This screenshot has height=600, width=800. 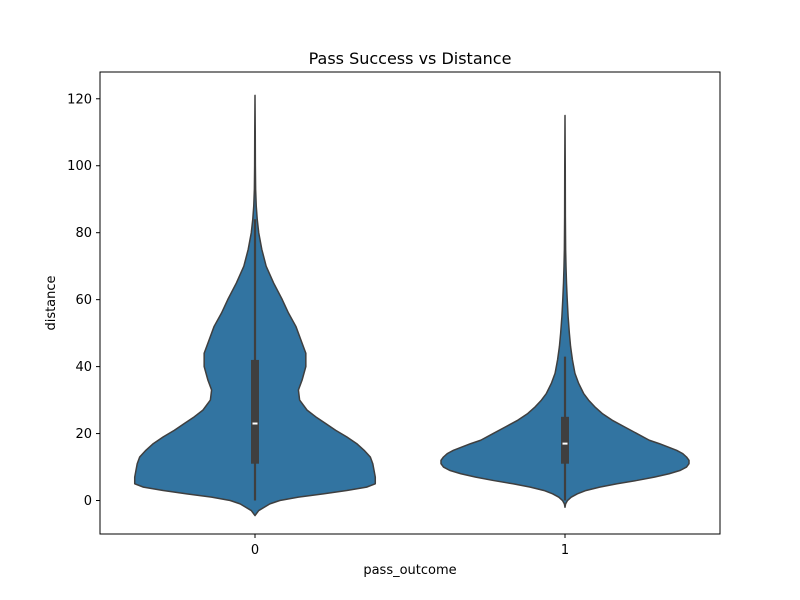 I want to click on y-tick-label: 60, so click(x=83, y=300).